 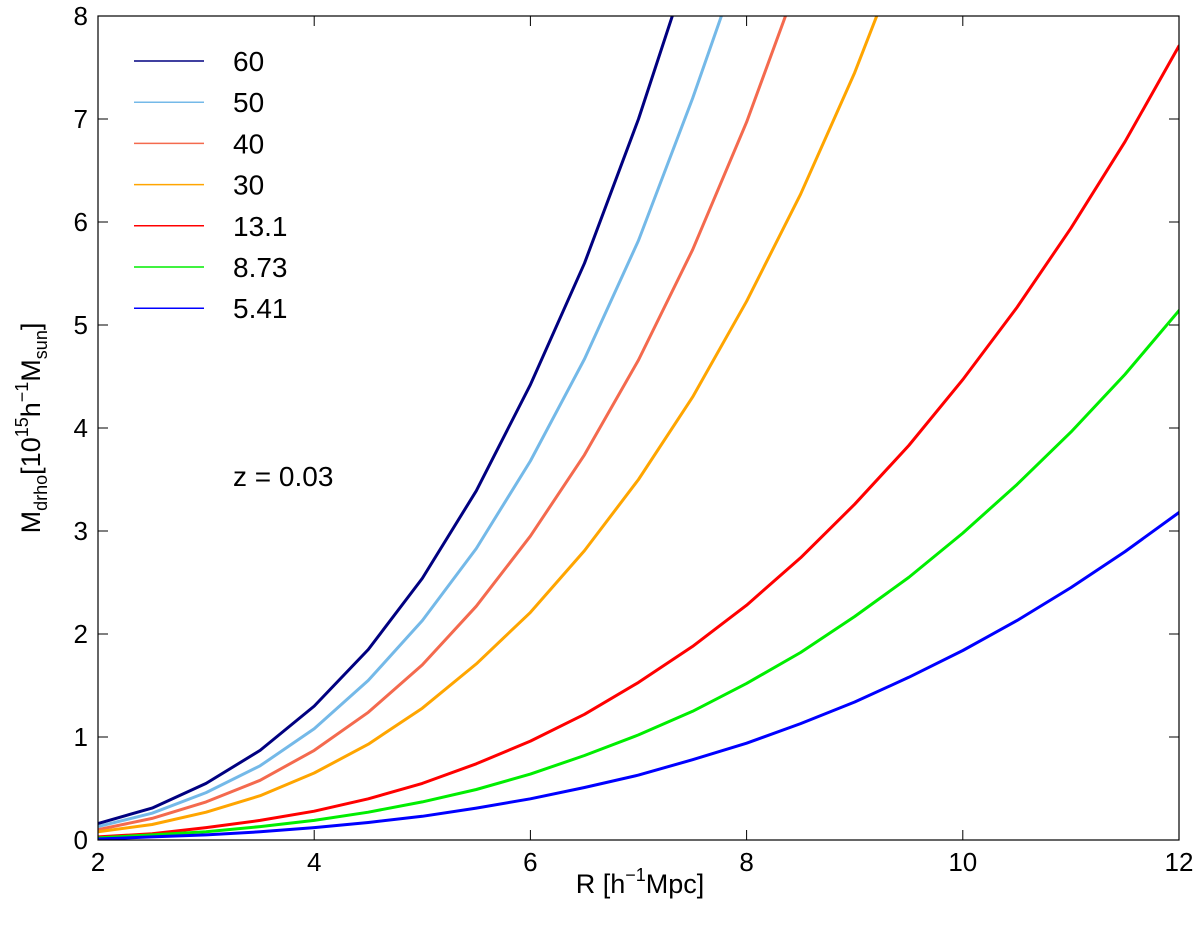 I want to click on legend-label-13-1: 13.1, so click(x=260, y=226).